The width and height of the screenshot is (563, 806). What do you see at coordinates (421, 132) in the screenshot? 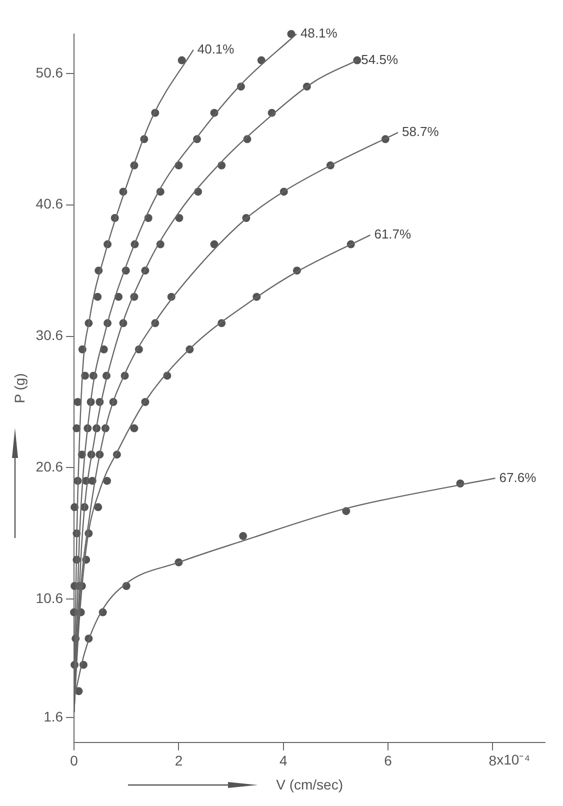
I see `series-label: 58.7%` at bounding box center [421, 132].